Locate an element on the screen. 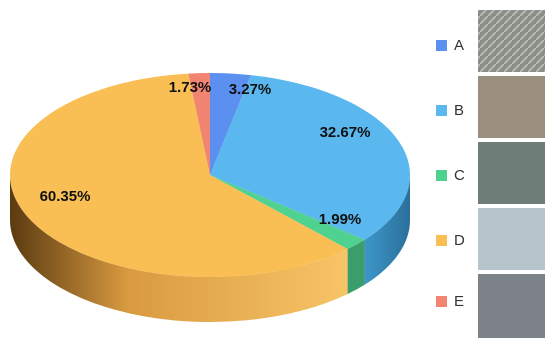 This screenshot has width=550, height=349. data-label: 1.99% is located at coordinates (340, 219).